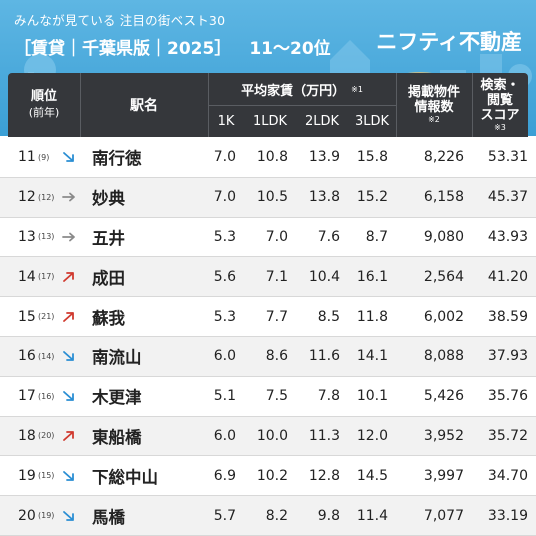 The width and height of the screenshot is (536, 536). Describe the element at coordinates (224, 396) in the screenshot. I see `rent-1k-cell: 5.1` at that location.